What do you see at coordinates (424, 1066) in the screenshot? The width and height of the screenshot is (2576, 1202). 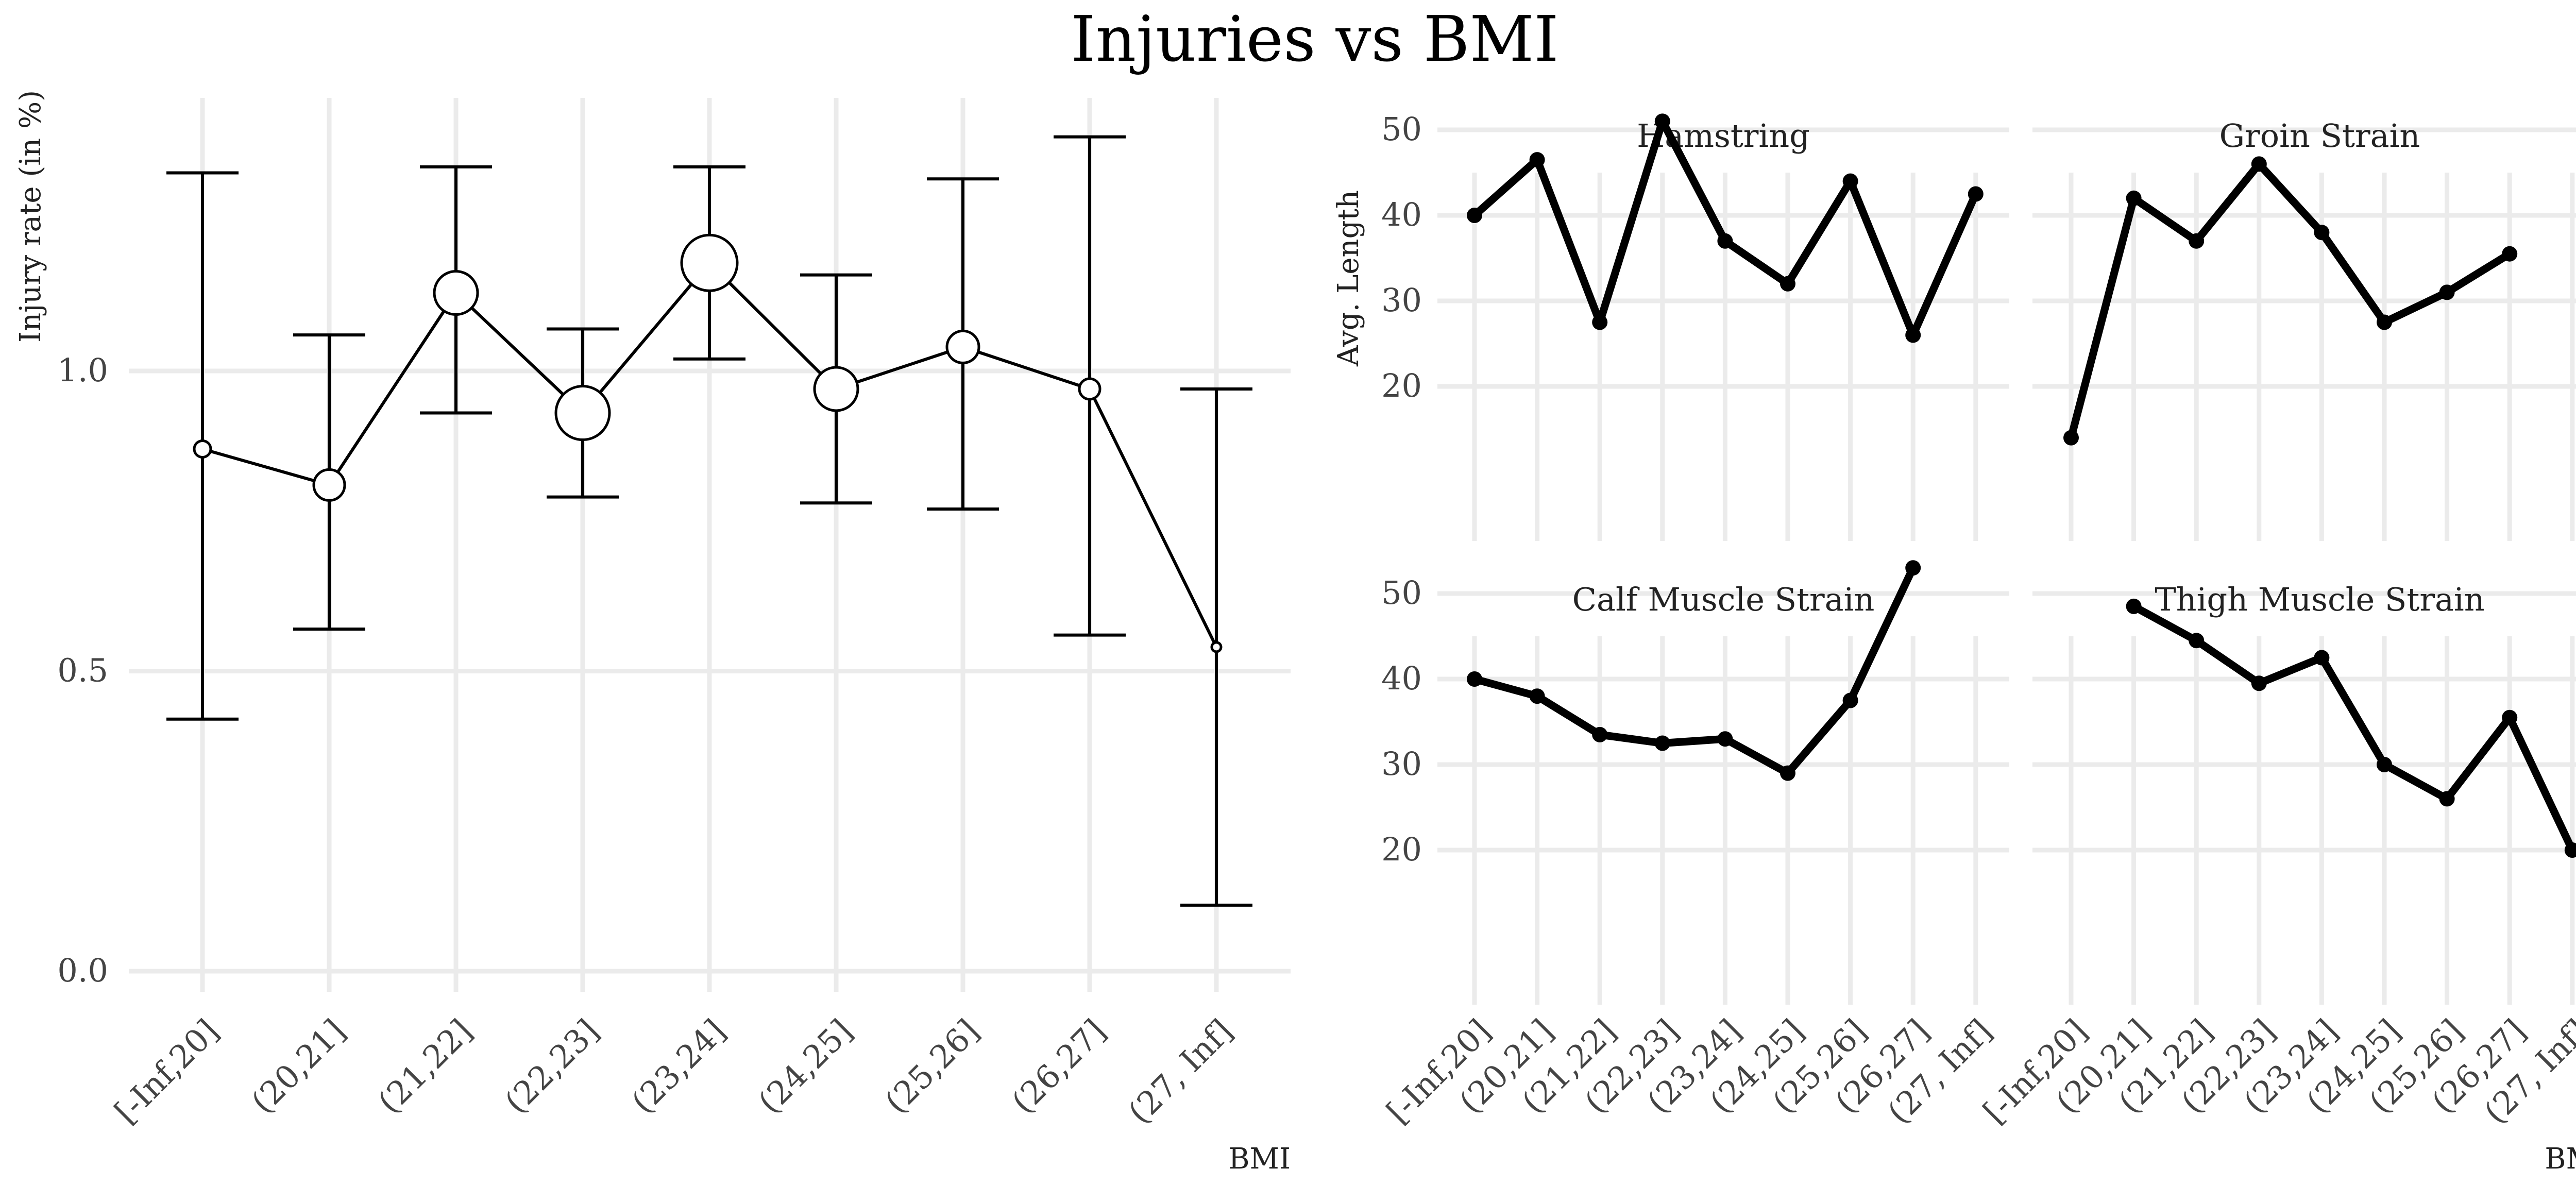 I see `left-x-tick-label: (21,22]` at bounding box center [424, 1066].